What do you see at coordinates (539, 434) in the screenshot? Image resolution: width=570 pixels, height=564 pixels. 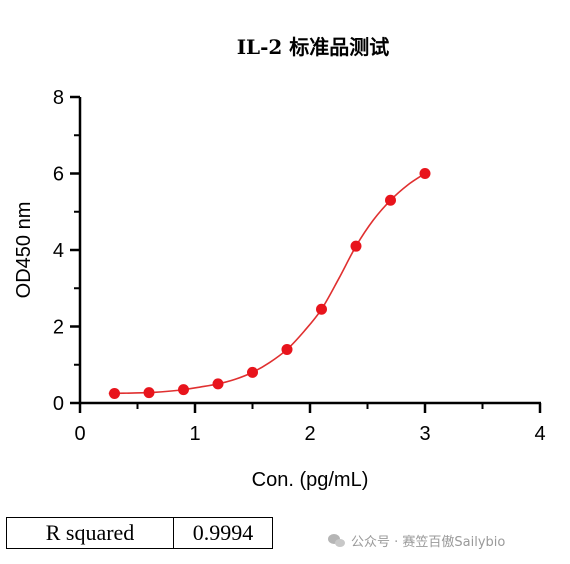 I see `x-tick-label: 4` at bounding box center [539, 434].